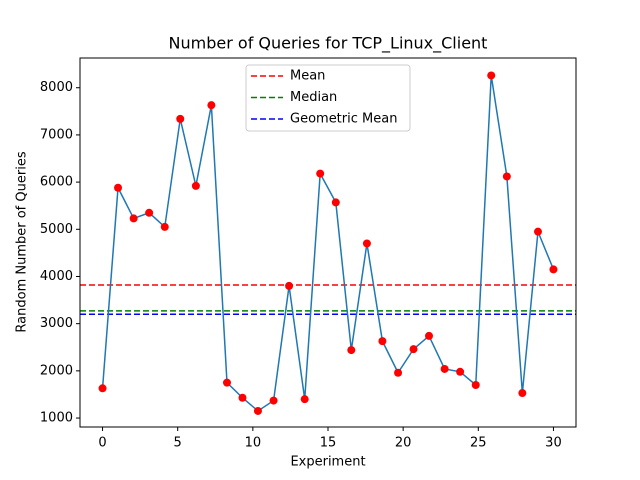  I want to click on y-tick-label: 3000, so click(56, 323).